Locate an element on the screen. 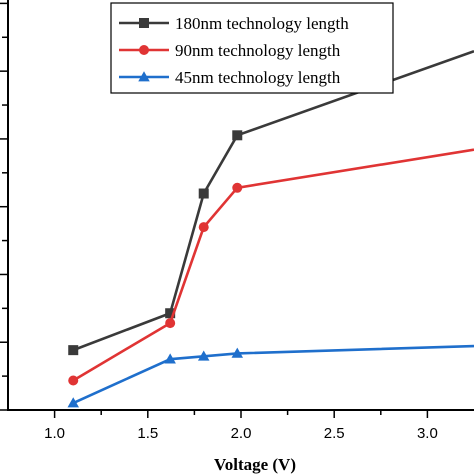  x-tick-label: 1.0 is located at coordinates (54, 433).